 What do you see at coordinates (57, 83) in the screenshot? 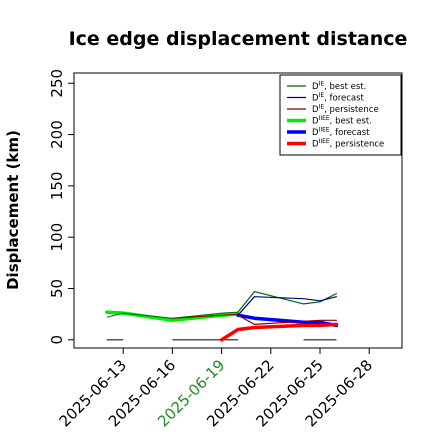
I see `y-tick-label: 250` at bounding box center [57, 83].